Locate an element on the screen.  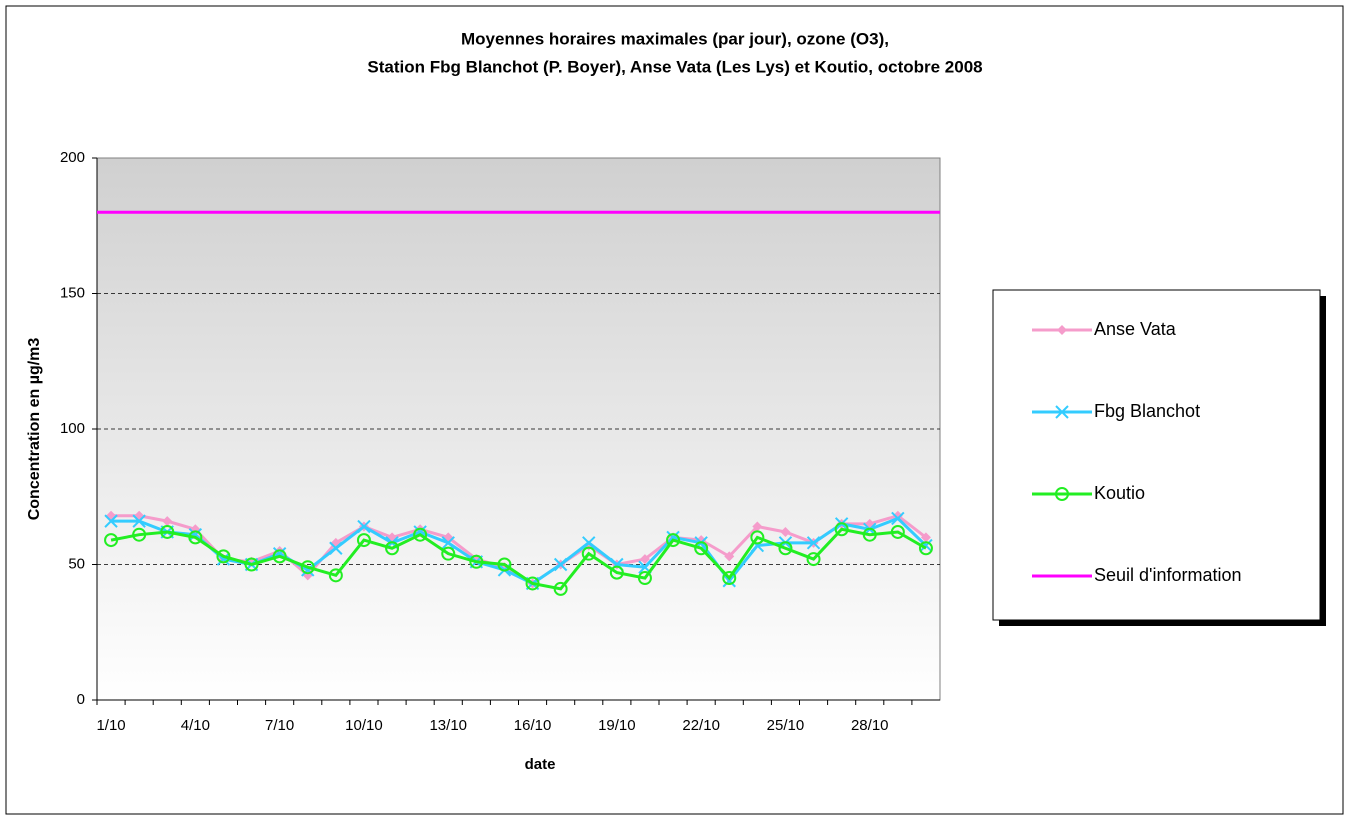
x-tick-label: 7/10 is located at coordinates (279, 725).